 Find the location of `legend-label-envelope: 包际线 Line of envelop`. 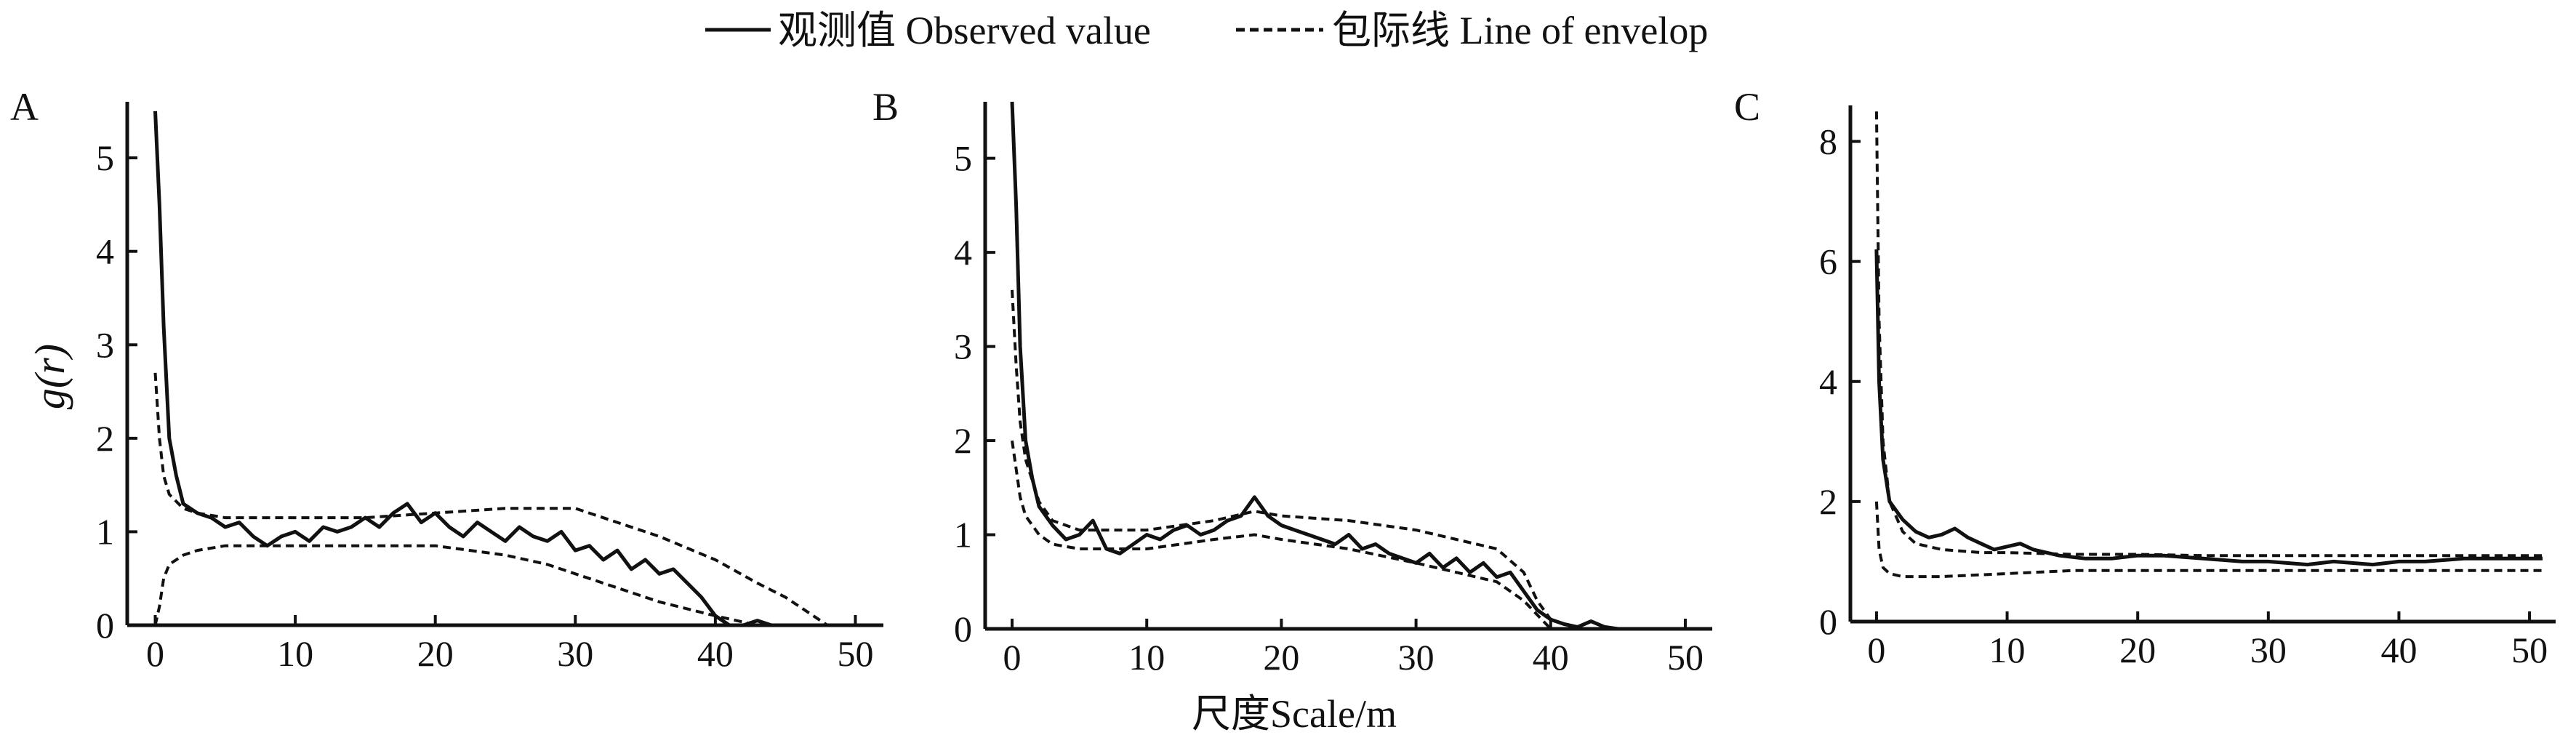

legend-label-envelope: 包际线 Line of envelop is located at coordinates (1520, 31).